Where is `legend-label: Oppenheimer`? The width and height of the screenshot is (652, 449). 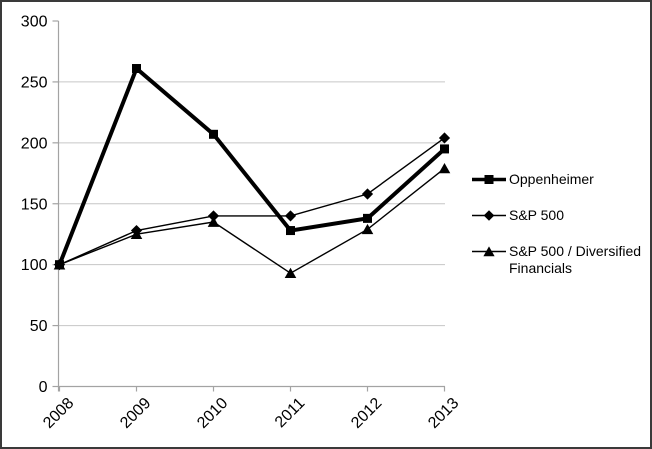
legend-label: Oppenheimer is located at coordinates (551, 179).